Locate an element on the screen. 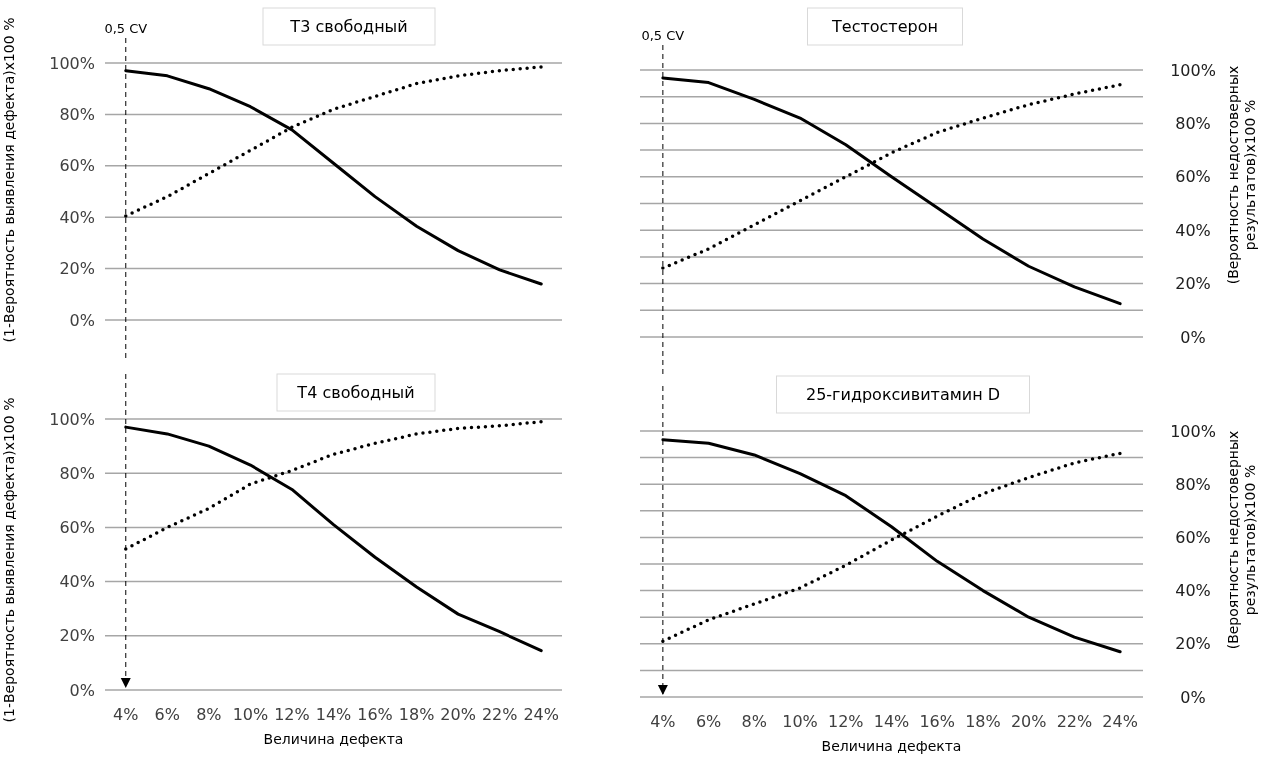 The height and width of the screenshot is (764, 1271). chart-title: Тестостерон is located at coordinates (884, 26).